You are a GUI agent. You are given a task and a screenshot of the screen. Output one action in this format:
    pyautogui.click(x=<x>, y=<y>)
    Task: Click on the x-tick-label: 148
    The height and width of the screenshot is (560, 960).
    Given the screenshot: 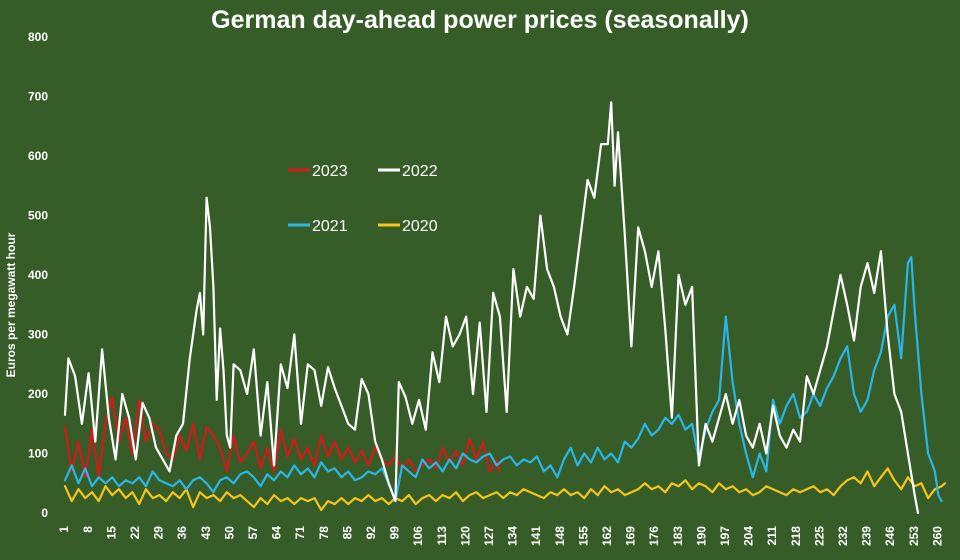 What is the action you would take?
    pyautogui.click(x=560, y=536)
    